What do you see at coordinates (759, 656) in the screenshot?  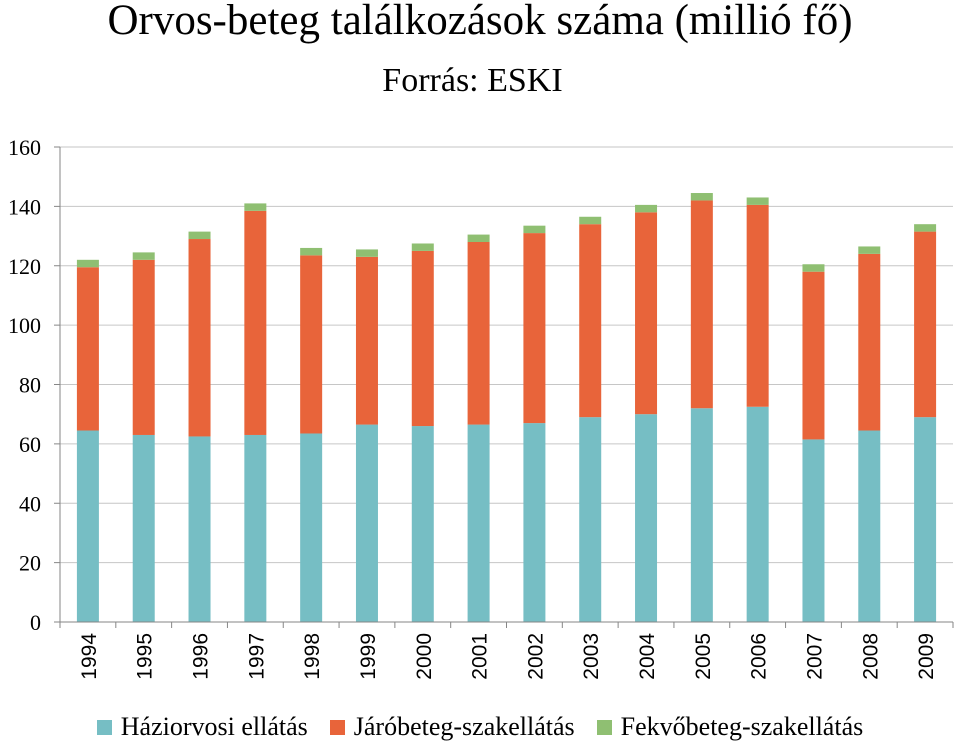 I see `x-tick-label: 2006` at bounding box center [759, 656].